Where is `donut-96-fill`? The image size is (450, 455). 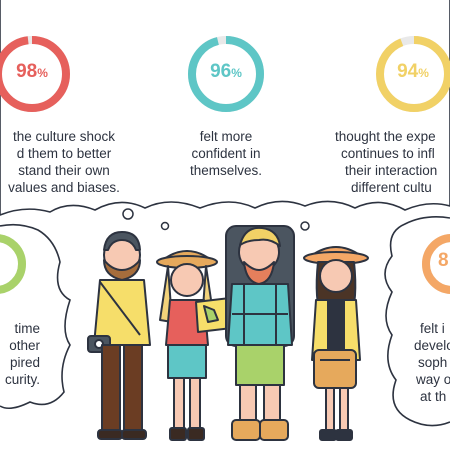 donut-96-fill is located at coordinates (226, 74).